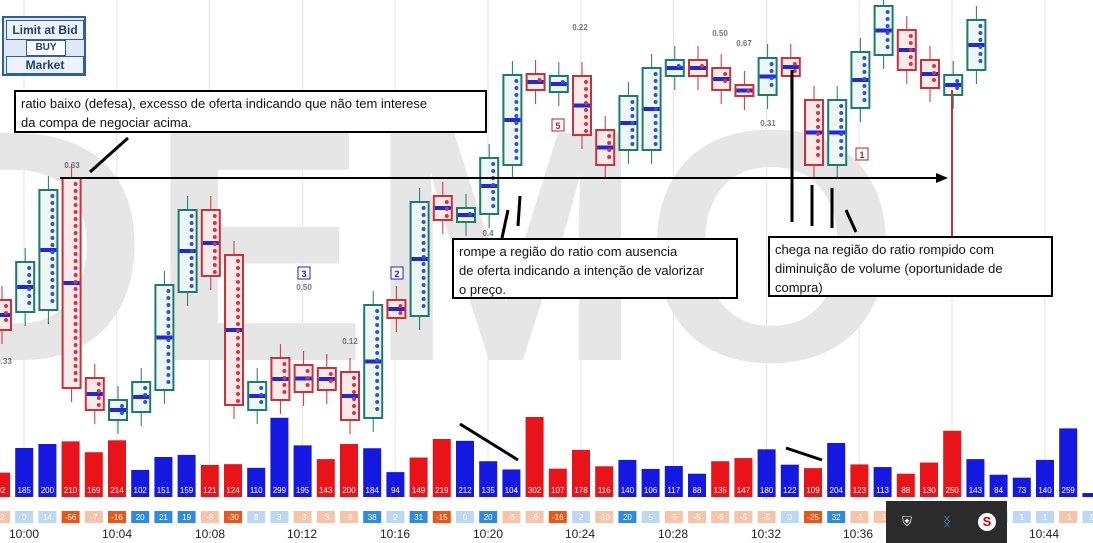  Describe the element at coordinates (929, 490) in the screenshot. I see `volume-label: 130` at that location.